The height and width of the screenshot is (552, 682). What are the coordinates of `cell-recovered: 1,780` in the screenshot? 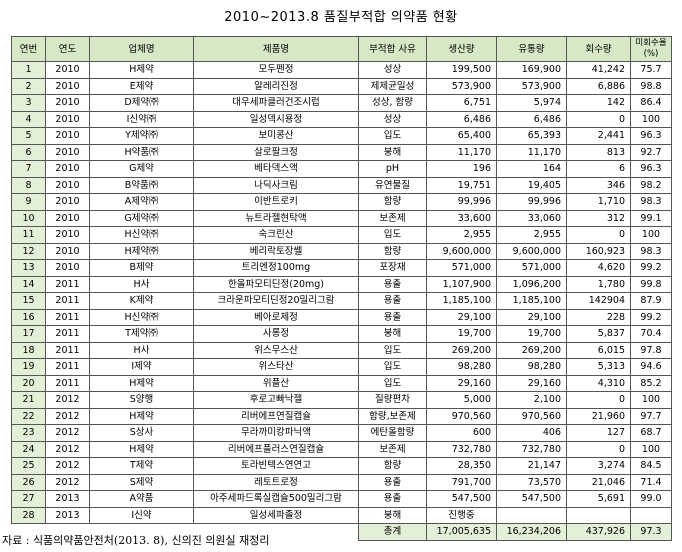 It's located at (598, 284).